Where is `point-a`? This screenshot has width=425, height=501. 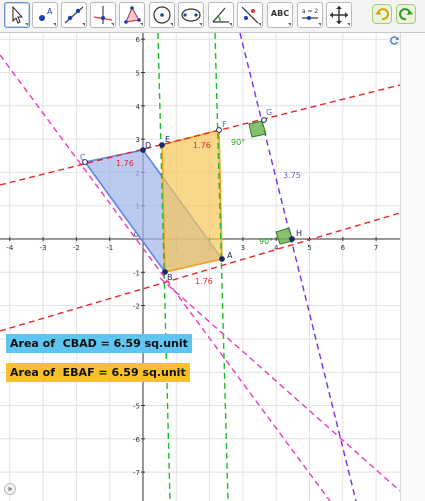
point-a is located at coordinates (222, 259).